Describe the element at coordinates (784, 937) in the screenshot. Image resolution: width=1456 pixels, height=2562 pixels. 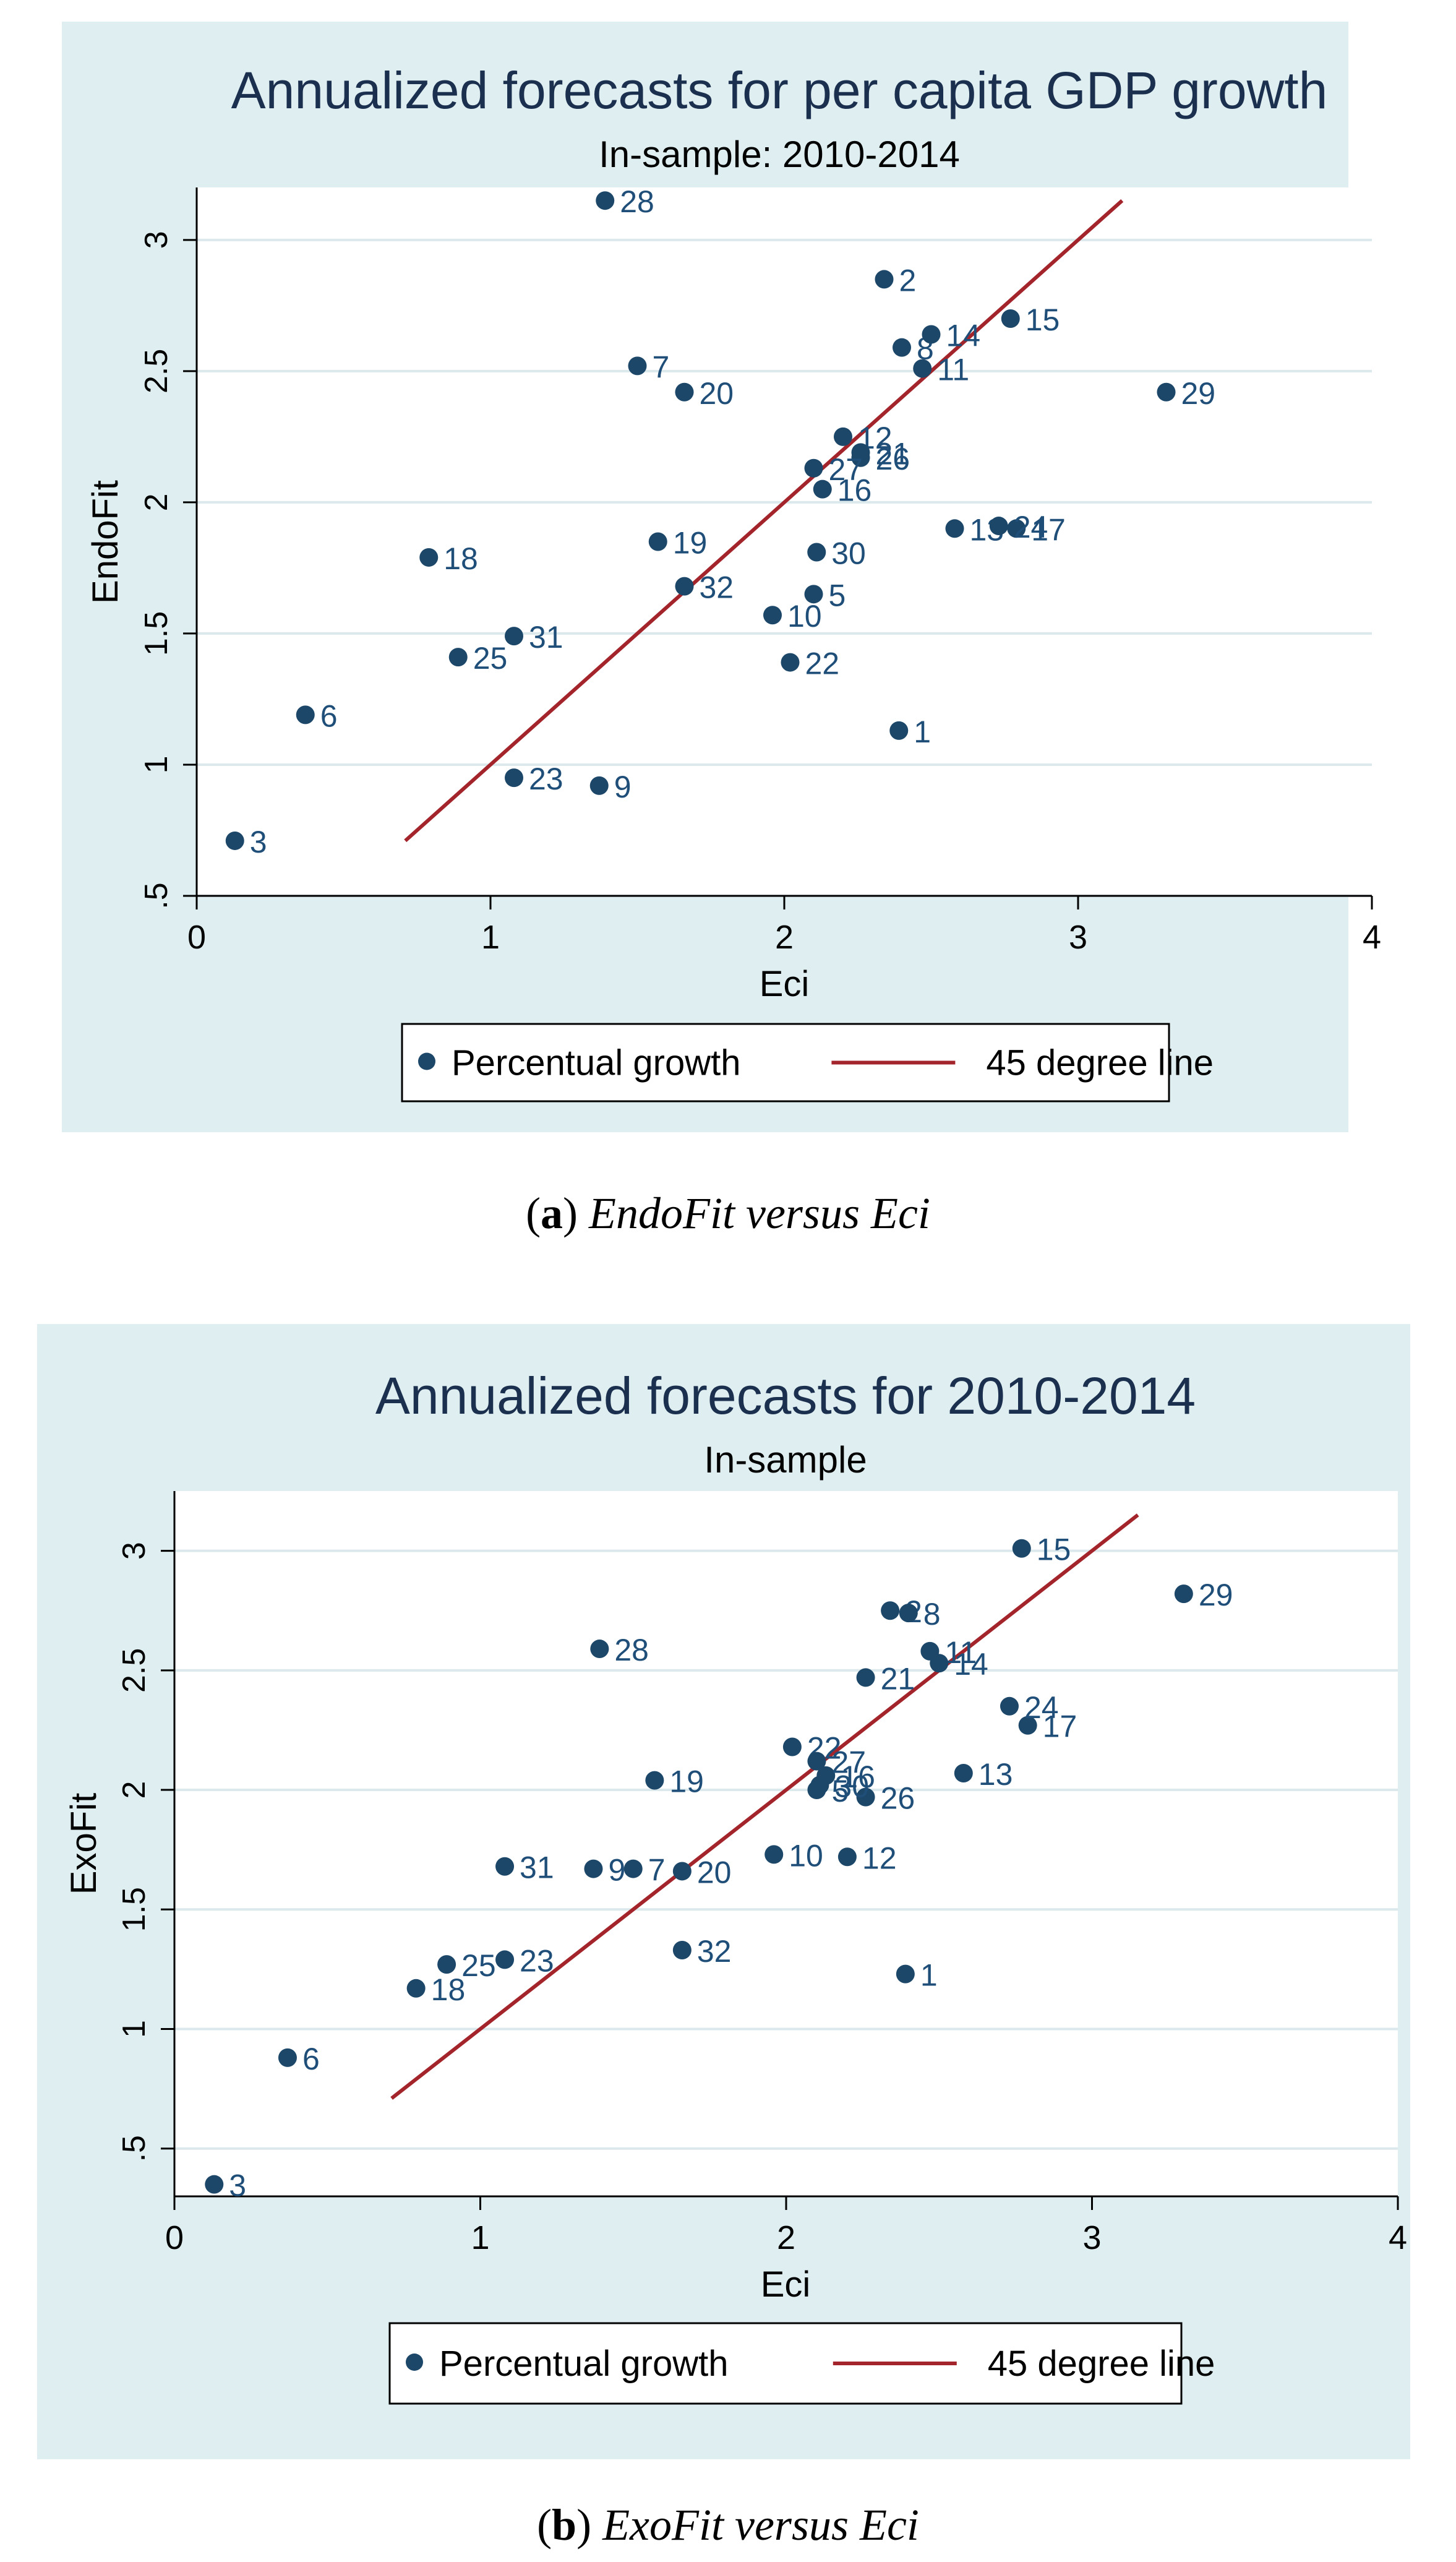
I see `x-tick-label: 2` at that location.